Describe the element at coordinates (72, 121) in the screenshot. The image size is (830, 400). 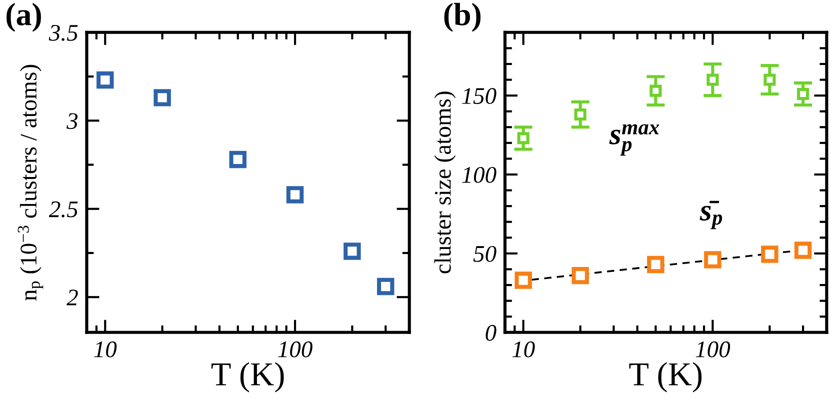
I see `y-tick-label: 3` at that location.